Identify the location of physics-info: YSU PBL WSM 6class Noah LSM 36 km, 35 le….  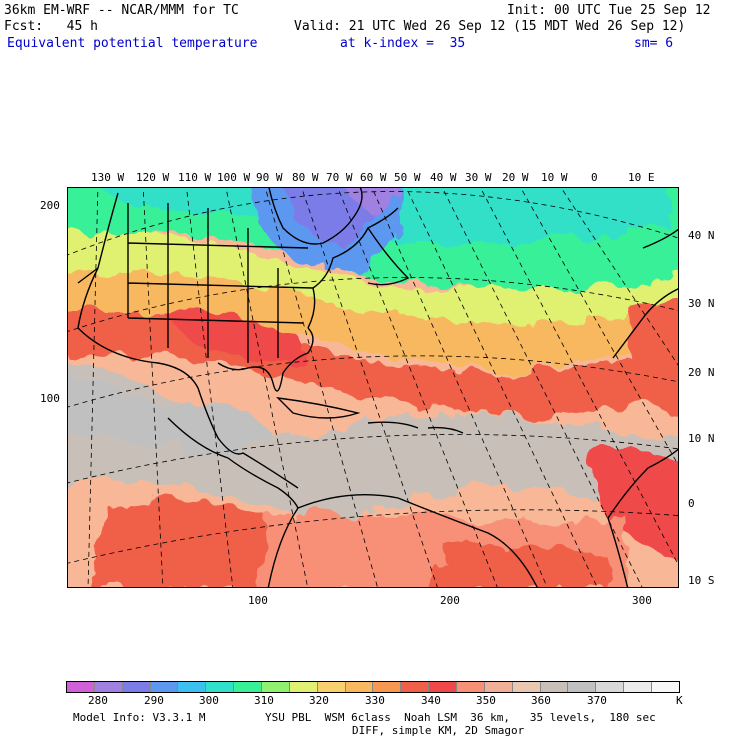
(460, 717).